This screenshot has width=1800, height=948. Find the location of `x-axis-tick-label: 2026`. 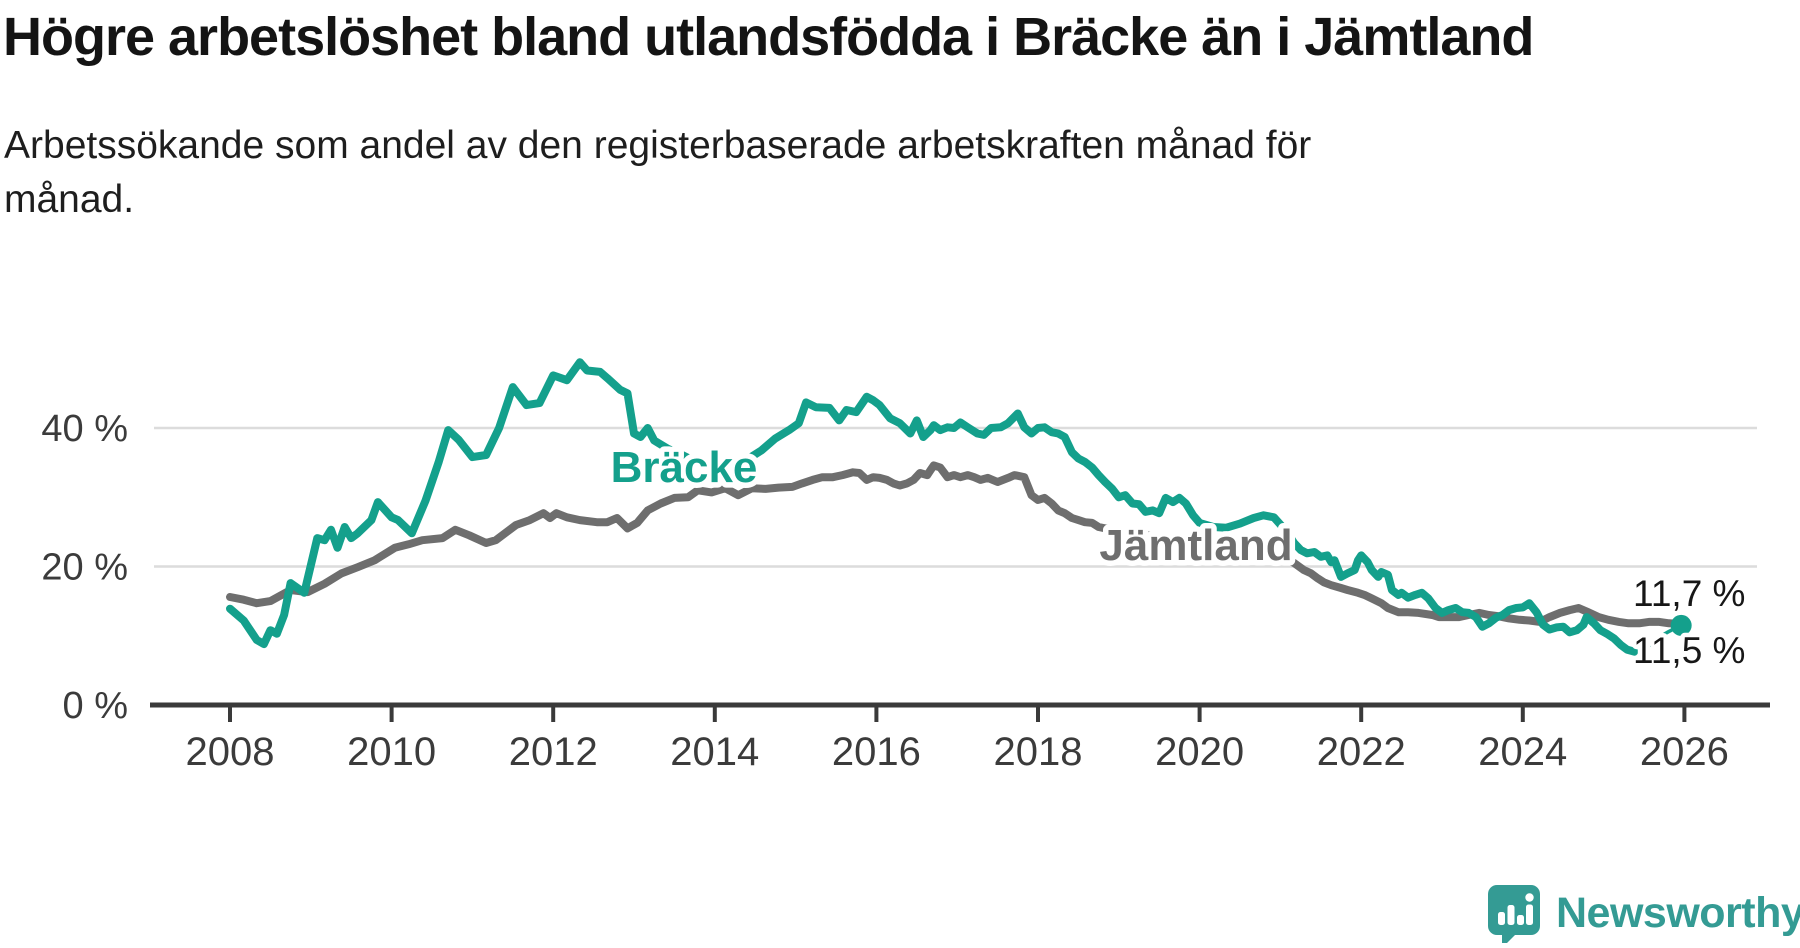

x-axis-tick-label: 2026 is located at coordinates (1684, 752).